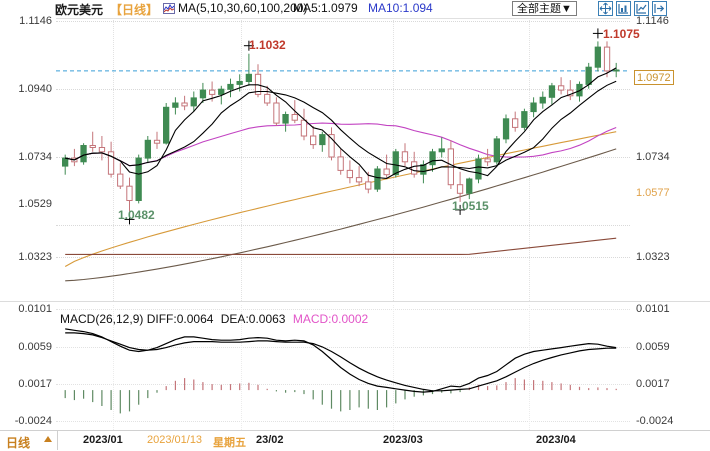 Image resolution: width=710 pixels, height=451 pixels. Describe the element at coordinates (653, 384) in the screenshot. I see `macd-axis-label-right: 0.0017` at that location.